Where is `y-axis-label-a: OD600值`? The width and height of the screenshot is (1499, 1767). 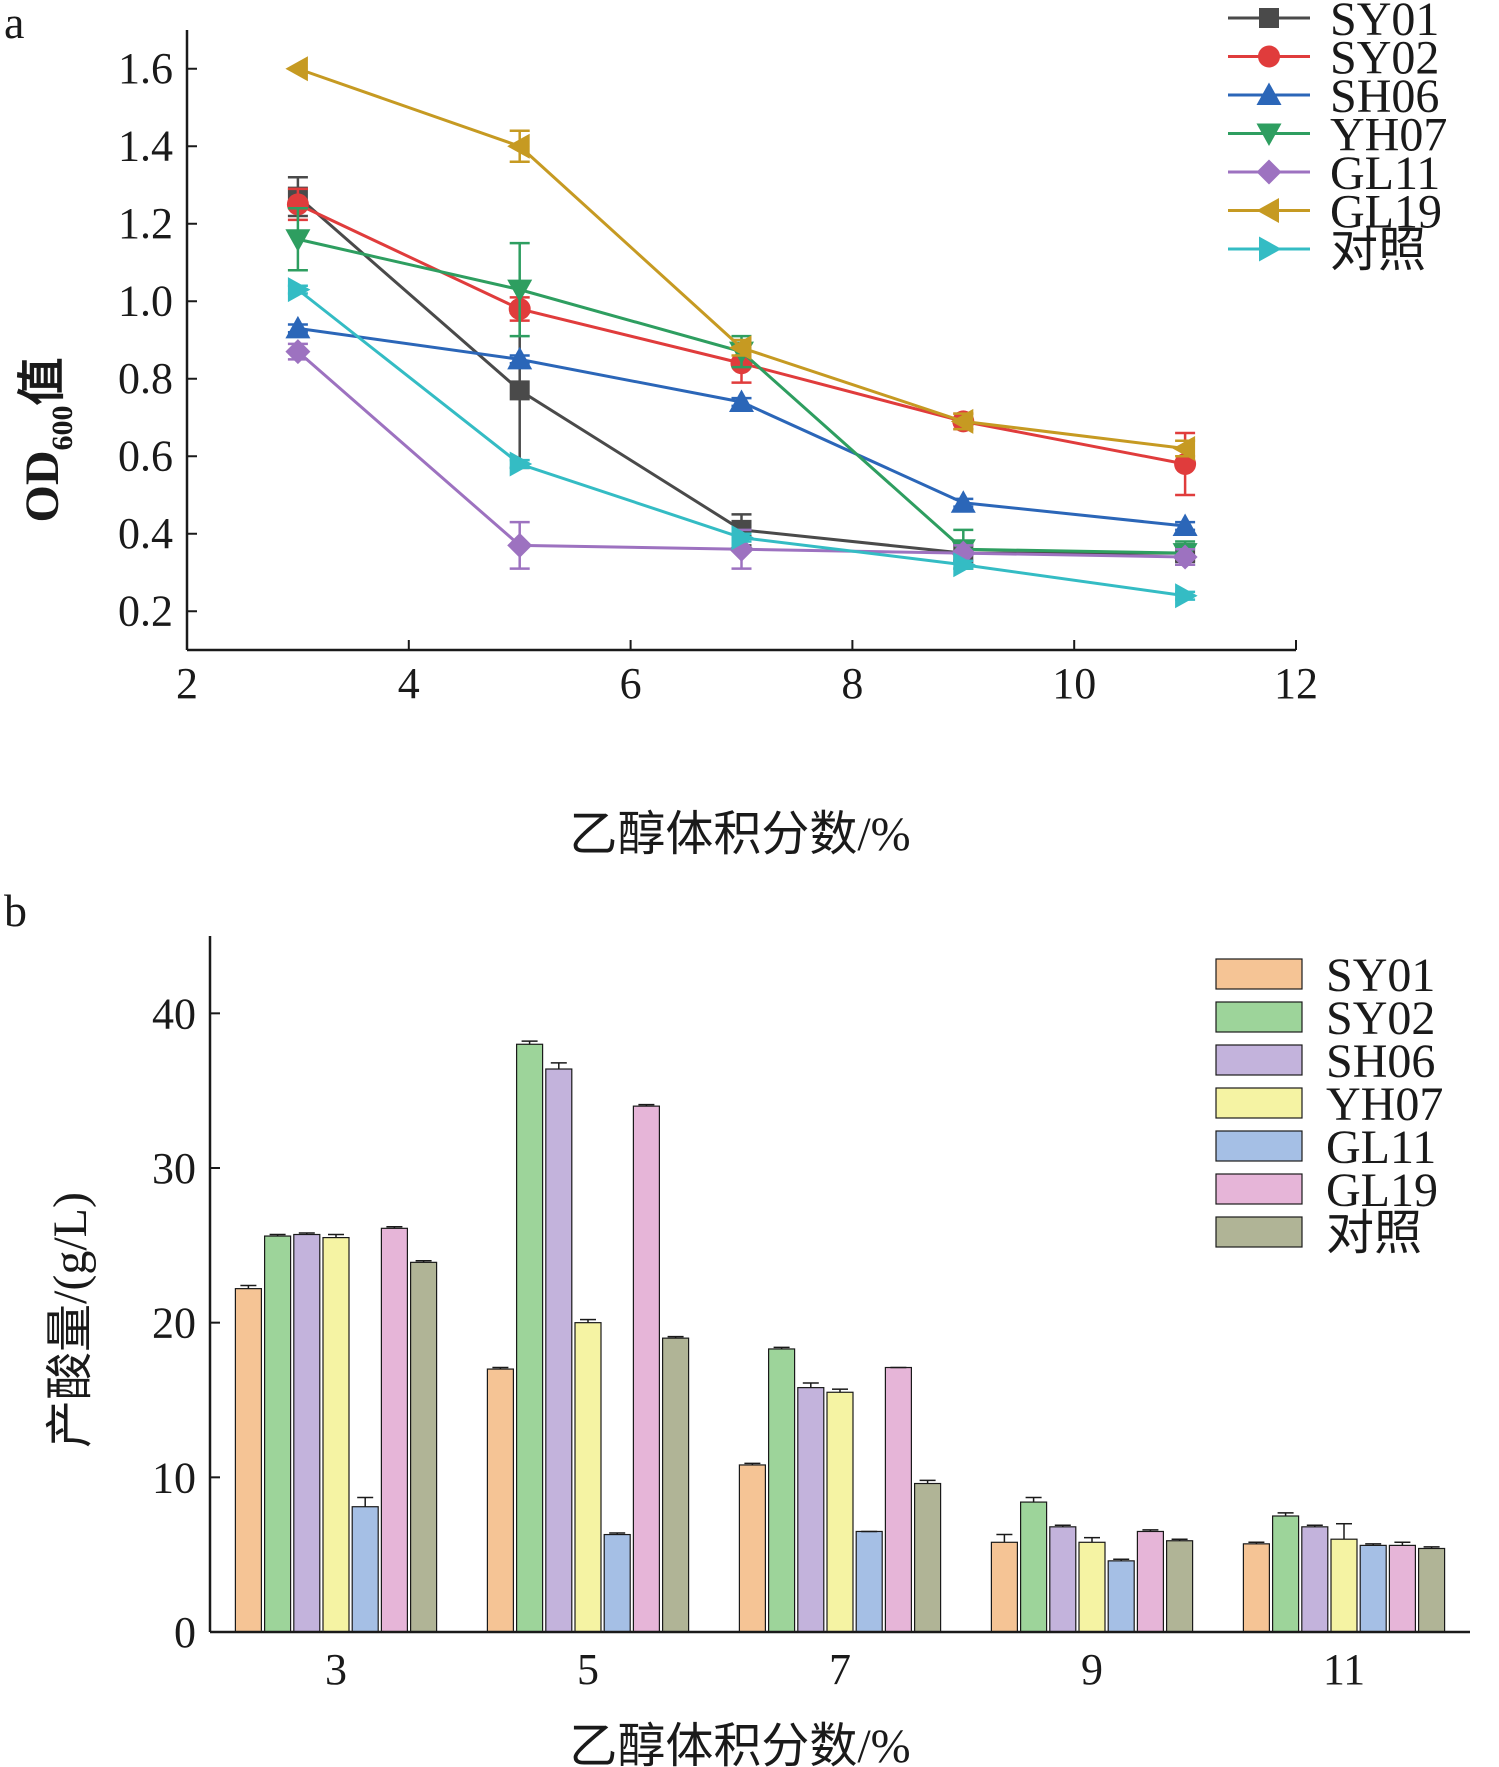 y-axis-label-a: OD600值 is located at coordinates (47, 439).